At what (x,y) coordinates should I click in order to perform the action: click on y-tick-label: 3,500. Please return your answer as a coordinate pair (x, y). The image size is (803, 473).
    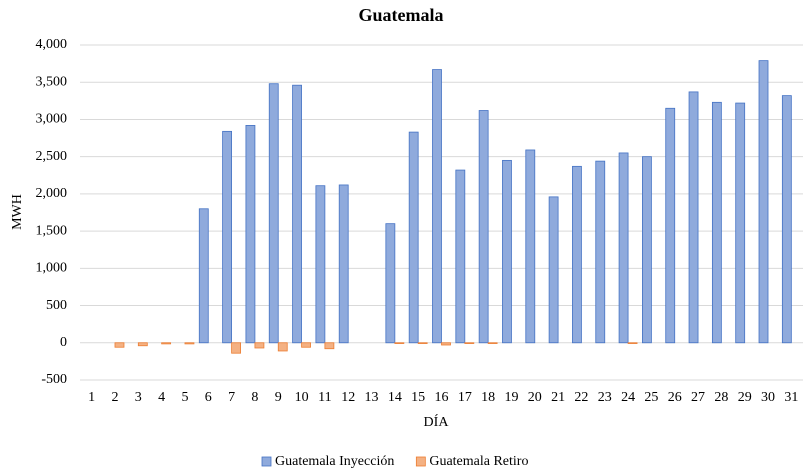
    Looking at the image, I should click on (52, 81).